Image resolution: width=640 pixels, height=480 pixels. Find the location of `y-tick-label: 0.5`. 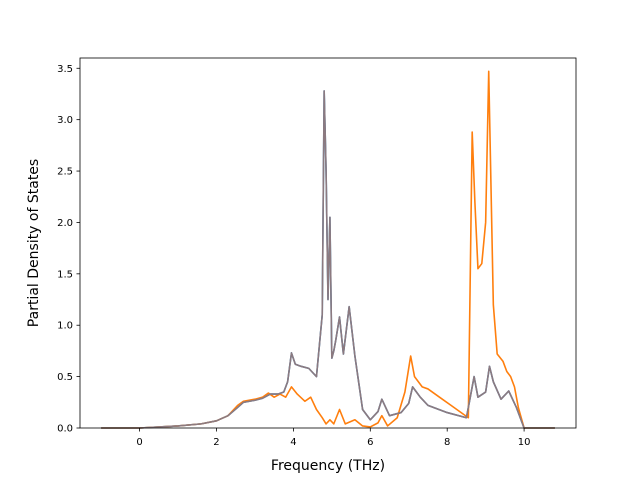

y-tick-label: 0.5 is located at coordinates (65, 377).